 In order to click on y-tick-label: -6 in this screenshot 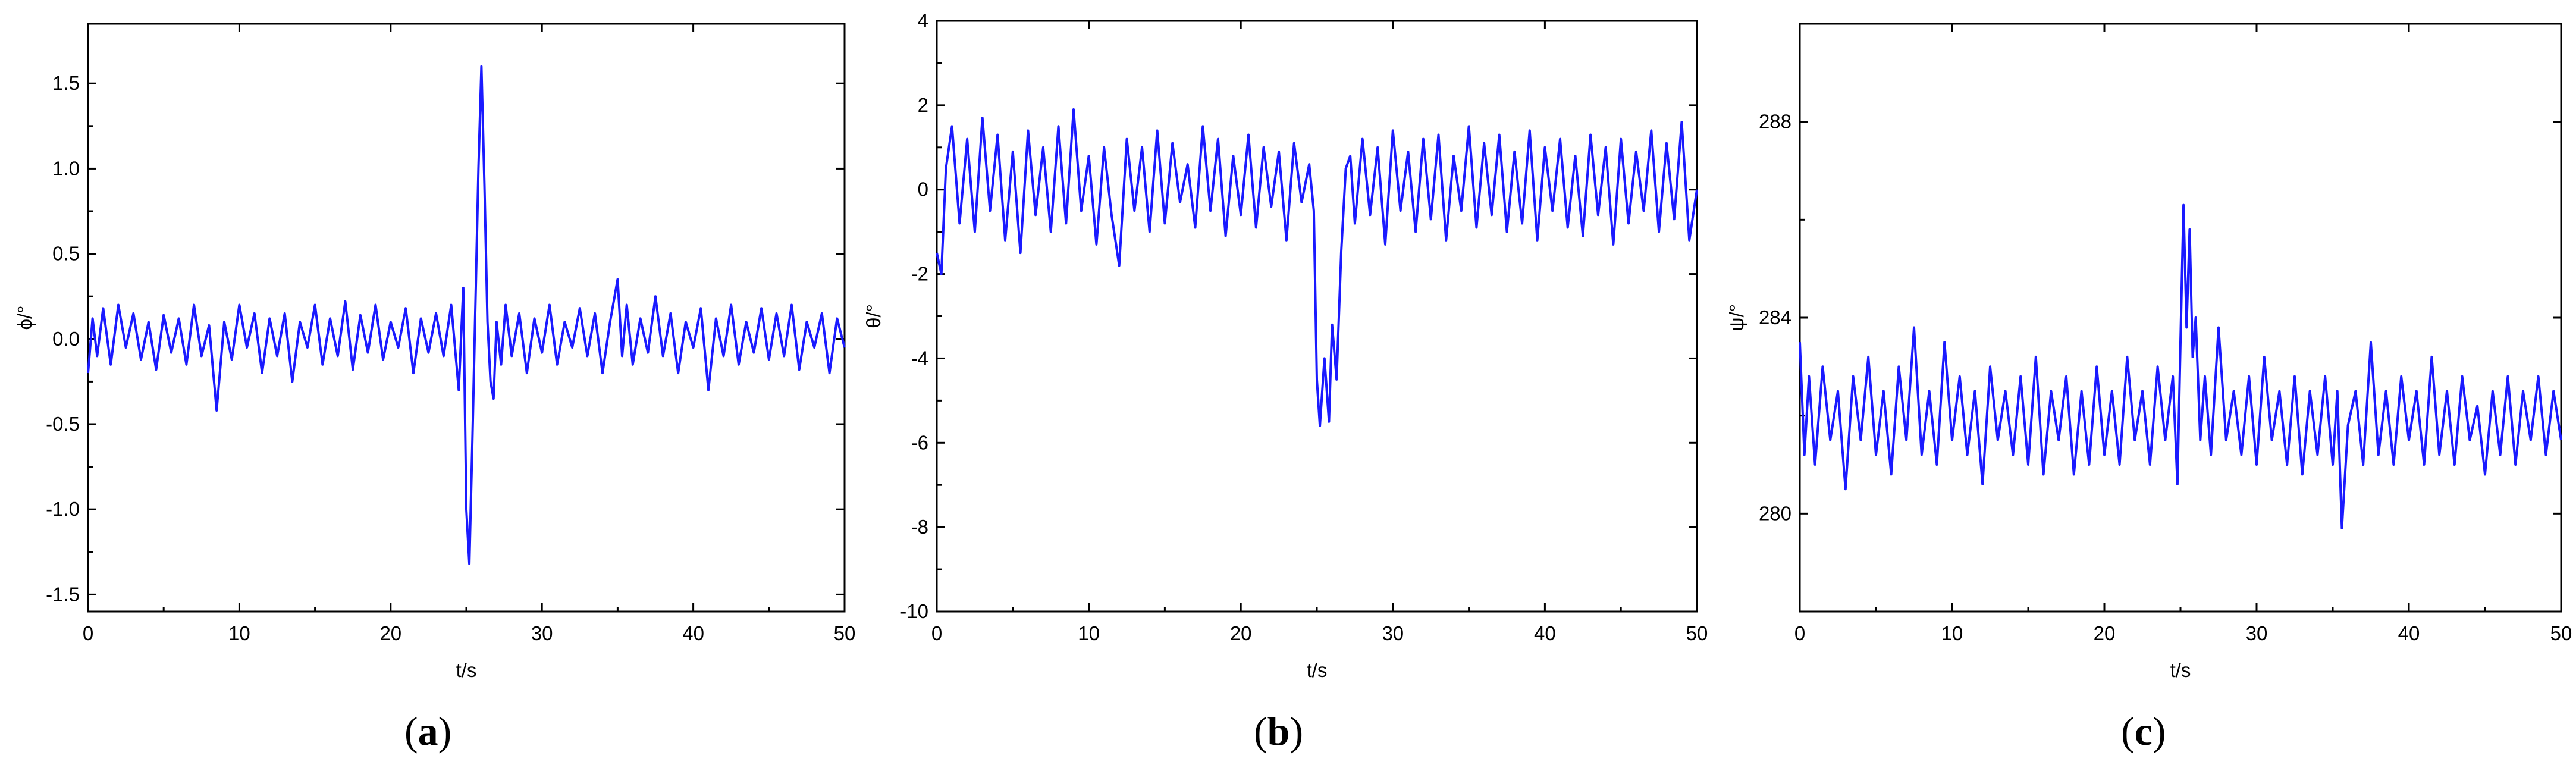, I will do `click(919, 442)`.